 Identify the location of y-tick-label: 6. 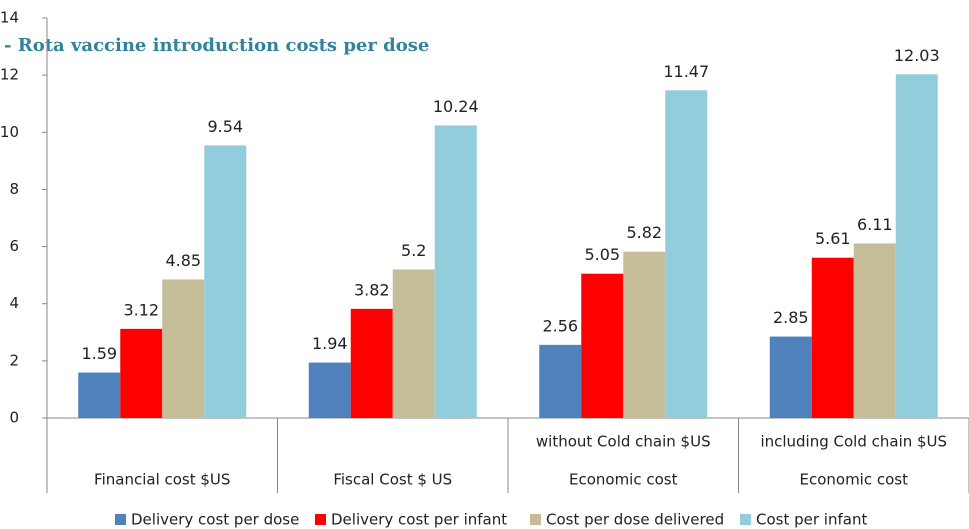
(14, 246).